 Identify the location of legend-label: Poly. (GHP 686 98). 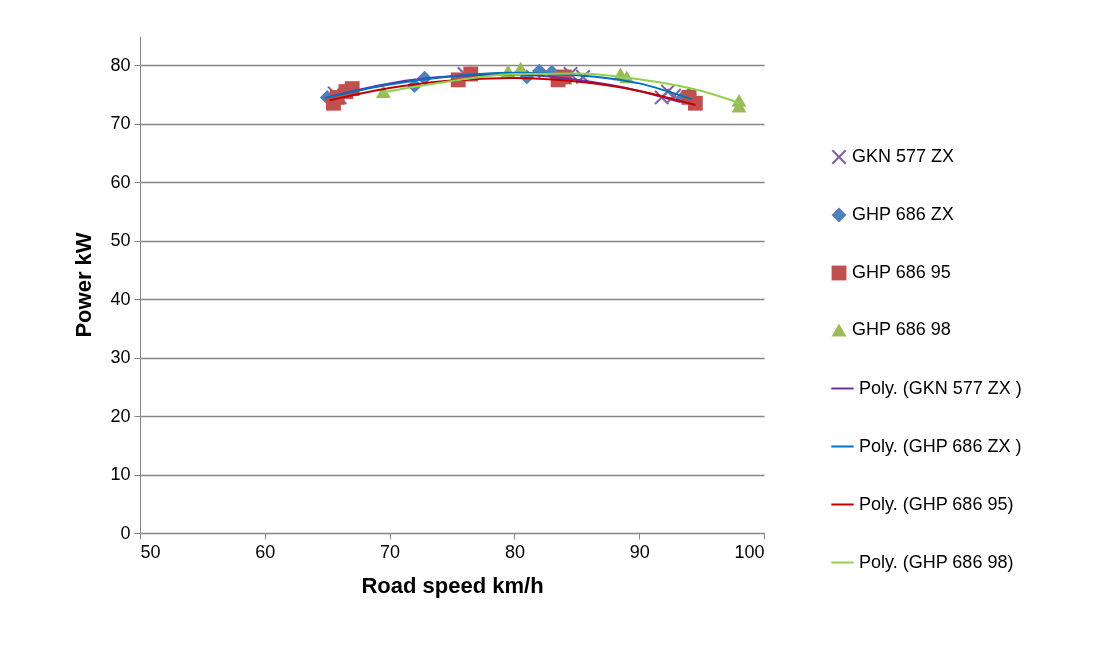
(936, 561).